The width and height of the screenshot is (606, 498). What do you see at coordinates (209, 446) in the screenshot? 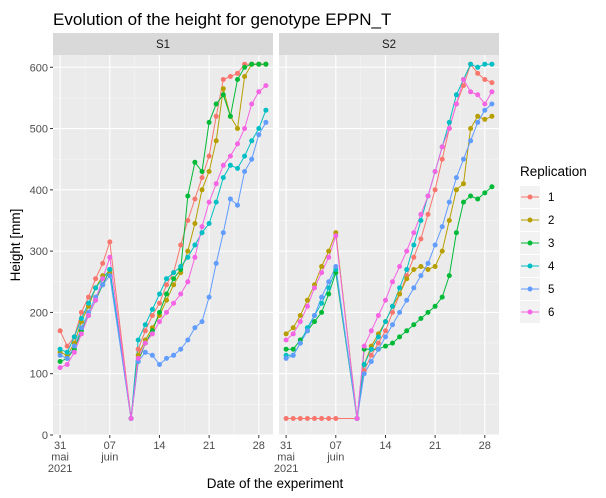
I see `x-tick-label: 21` at bounding box center [209, 446].